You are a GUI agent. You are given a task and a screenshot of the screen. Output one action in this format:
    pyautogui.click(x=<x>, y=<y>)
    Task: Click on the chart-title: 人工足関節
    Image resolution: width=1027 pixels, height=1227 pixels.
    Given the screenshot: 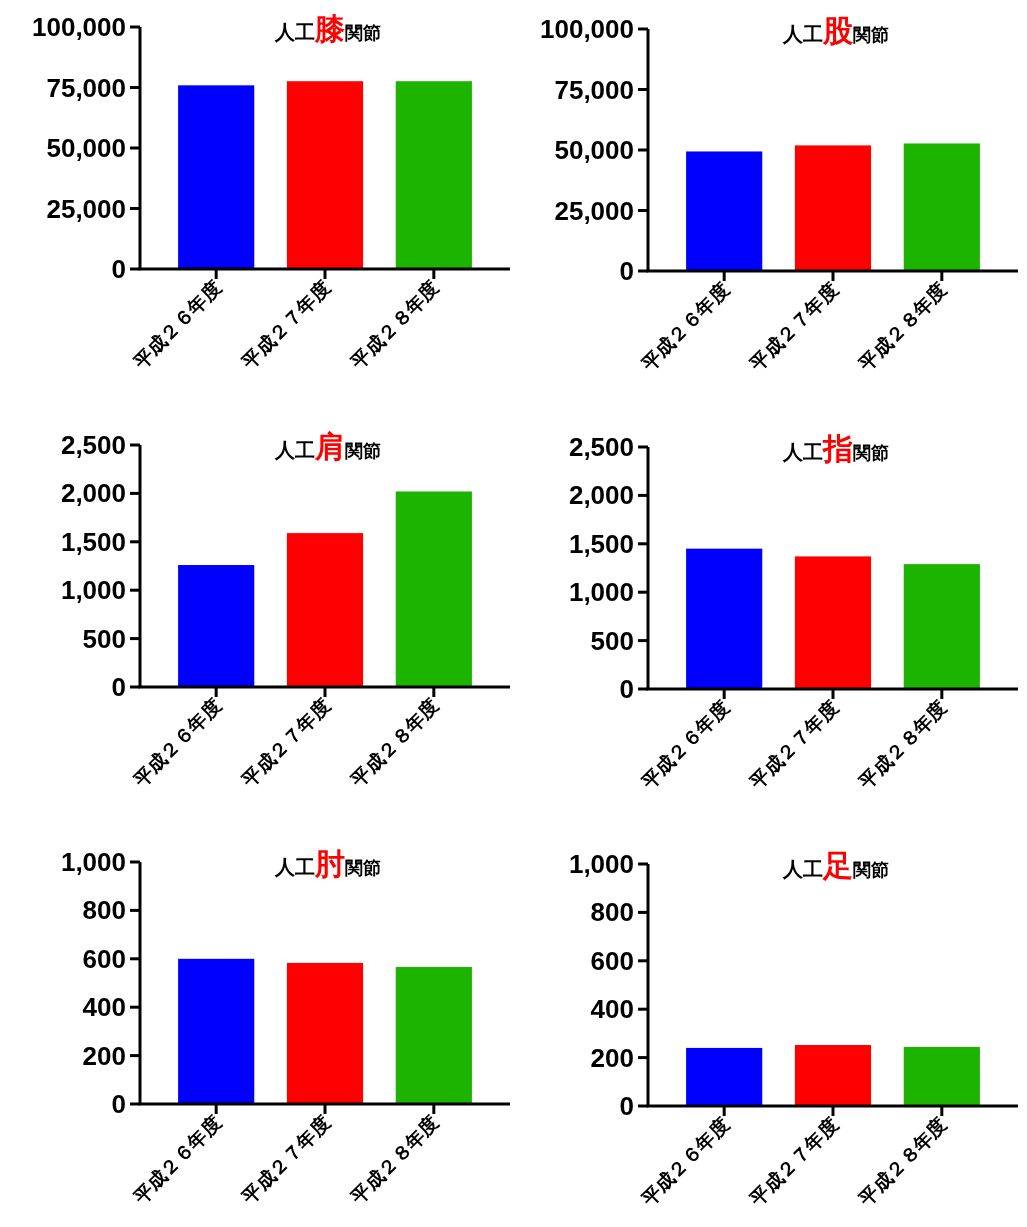 What is the action you would take?
    pyautogui.click(x=835, y=865)
    